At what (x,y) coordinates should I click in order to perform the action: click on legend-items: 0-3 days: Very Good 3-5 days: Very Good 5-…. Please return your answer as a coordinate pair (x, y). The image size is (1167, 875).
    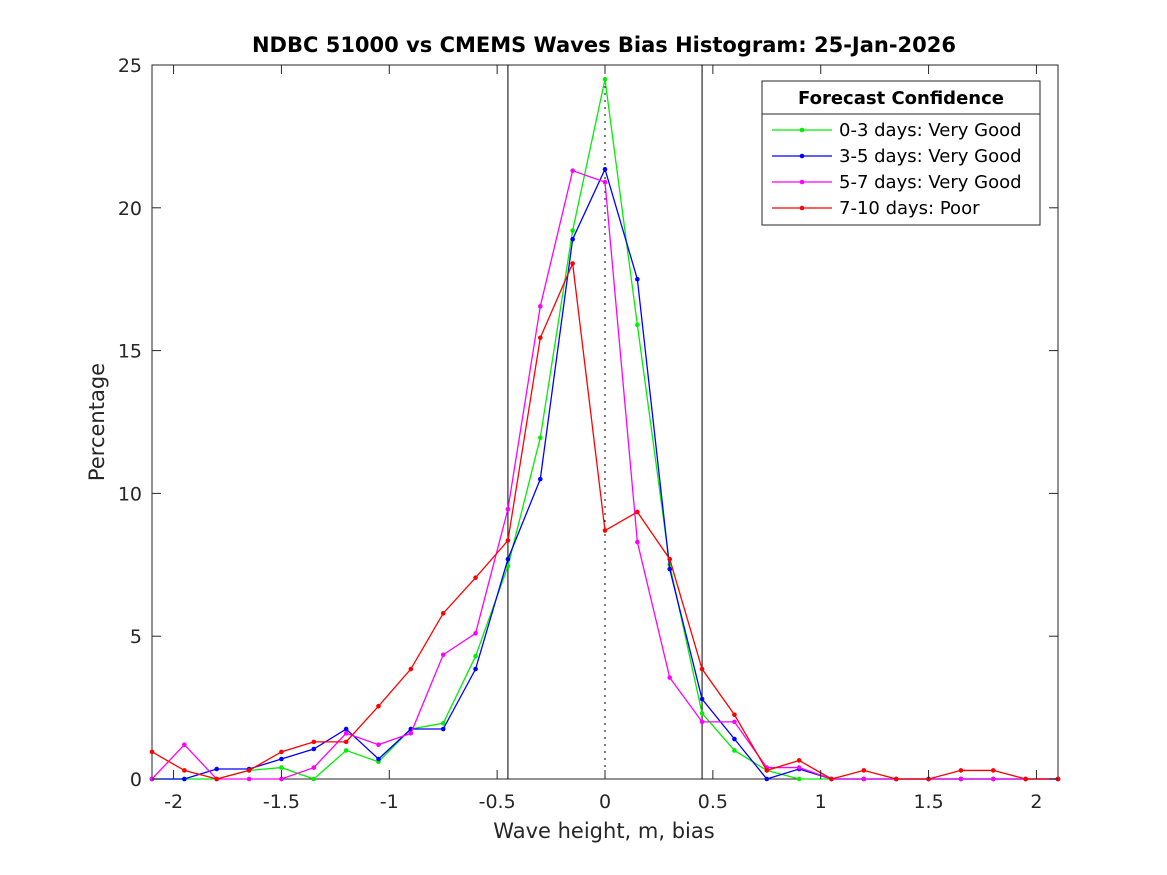
    Looking at the image, I should click on (897, 169).